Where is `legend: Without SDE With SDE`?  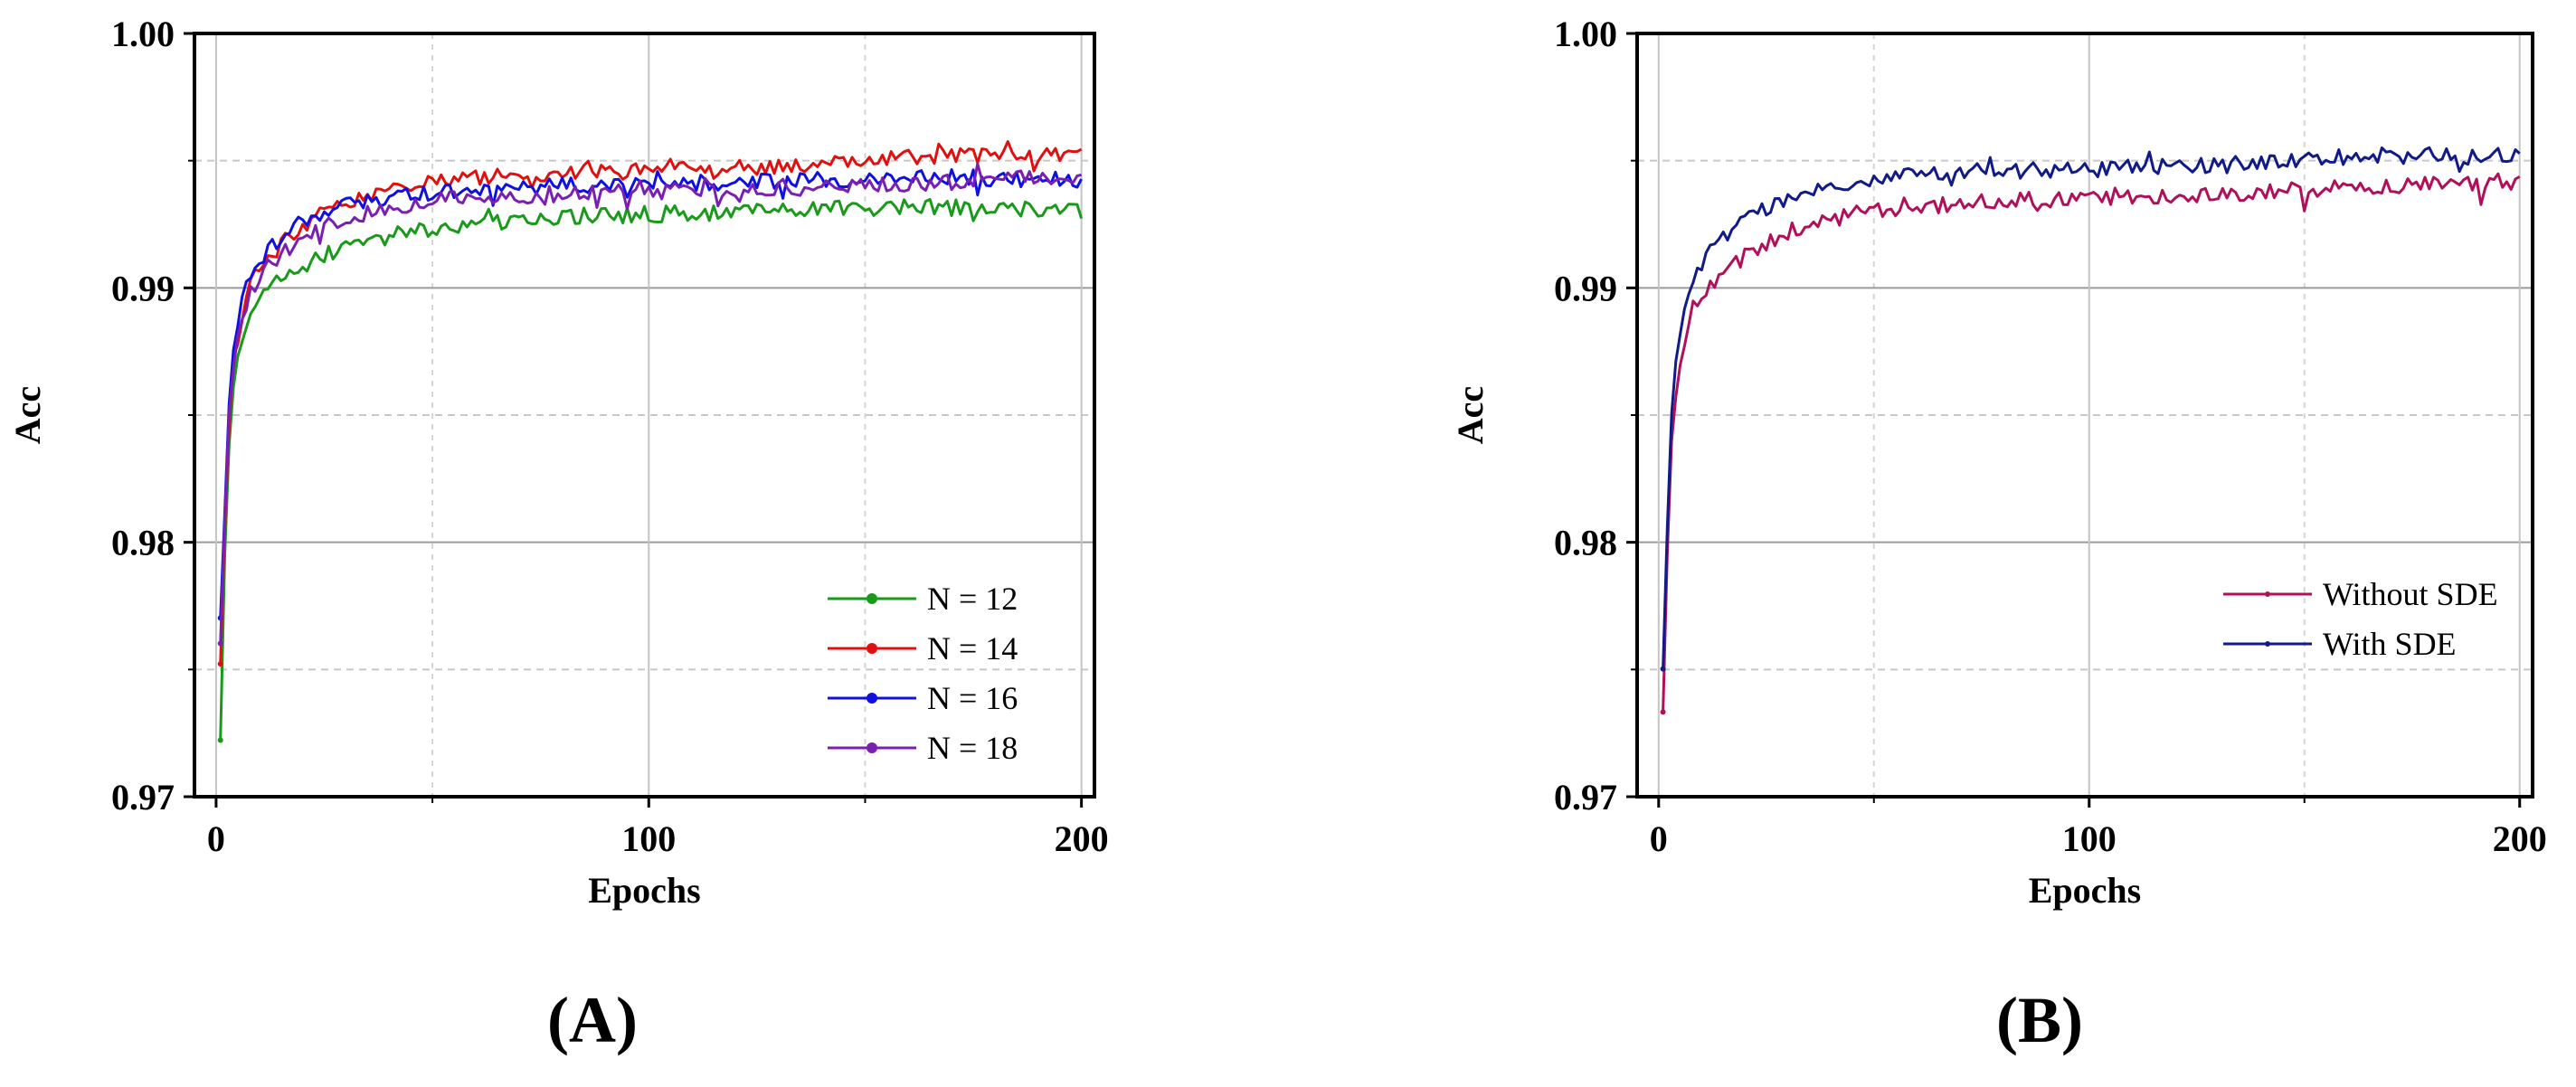
legend: Without SDE With SDE is located at coordinates (2360, 619).